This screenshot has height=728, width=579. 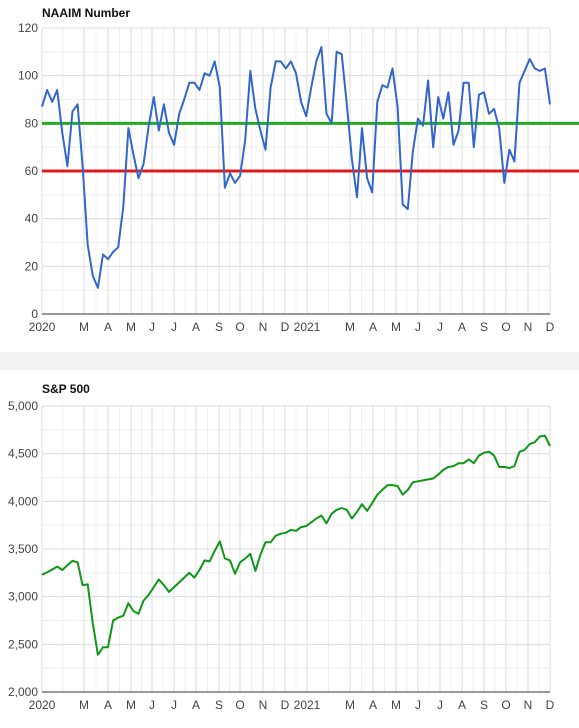 I want to click on y-tick-label: 4,500, so click(x=23, y=454).